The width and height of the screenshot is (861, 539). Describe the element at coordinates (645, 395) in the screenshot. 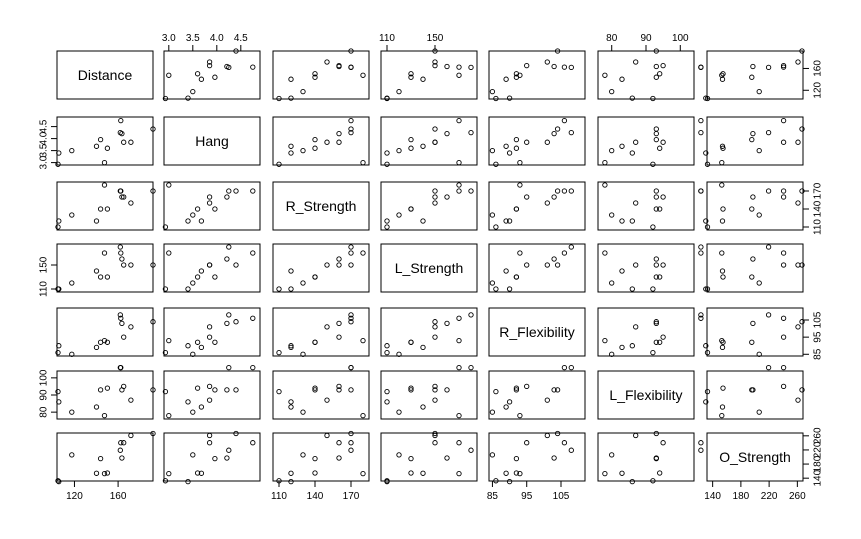

I see `variable-label-l-flexibility: L_Flexibility` at that location.